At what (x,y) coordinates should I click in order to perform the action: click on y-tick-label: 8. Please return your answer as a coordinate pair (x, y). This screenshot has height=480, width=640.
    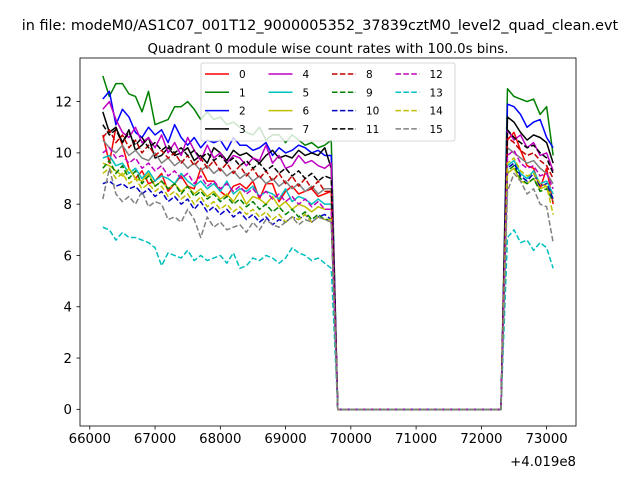
    Looking at the image, I should click on (68, 205).